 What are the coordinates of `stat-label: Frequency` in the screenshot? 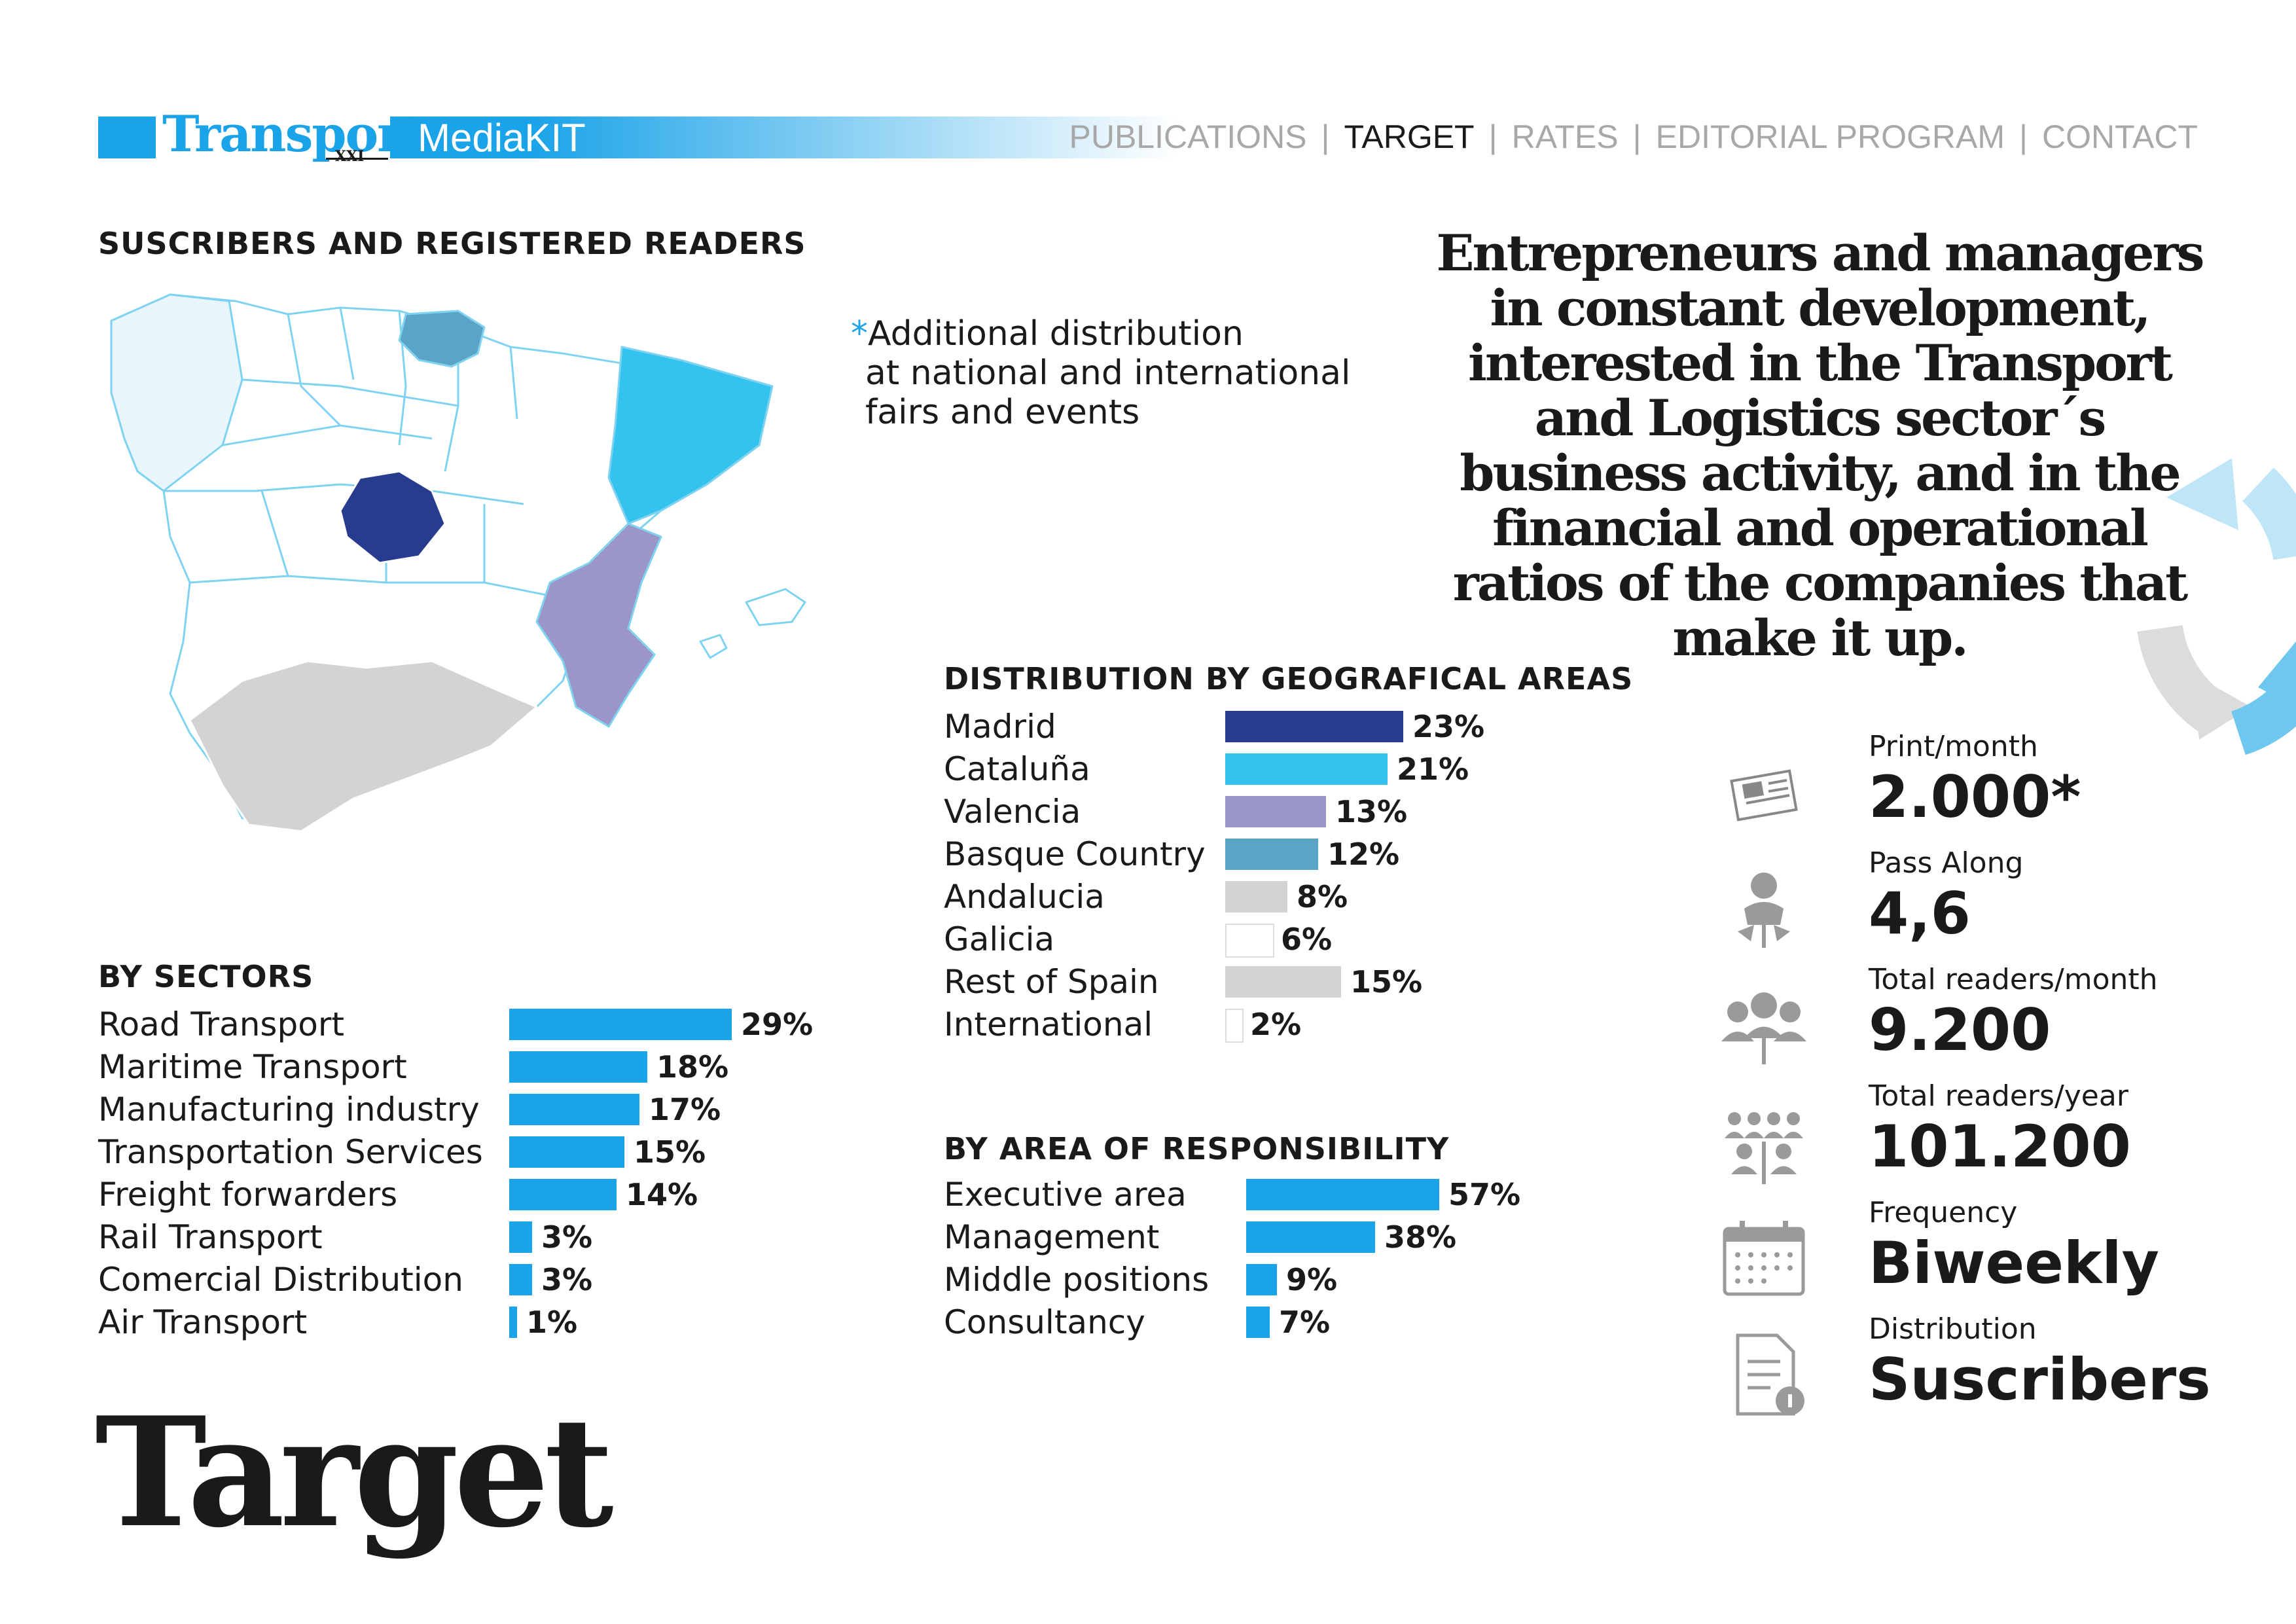 It's located at (1943, 1212).